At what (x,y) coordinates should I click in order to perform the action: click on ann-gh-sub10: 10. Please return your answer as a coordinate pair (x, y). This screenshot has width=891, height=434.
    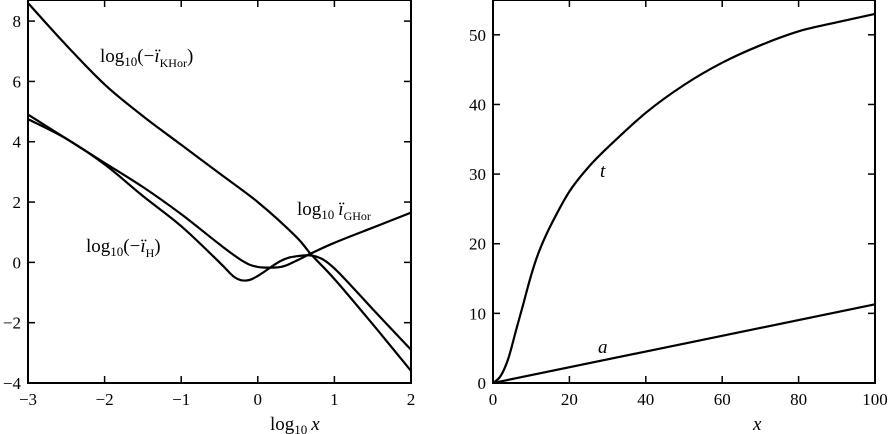
    Looking at the image, I should click on (327, 214).